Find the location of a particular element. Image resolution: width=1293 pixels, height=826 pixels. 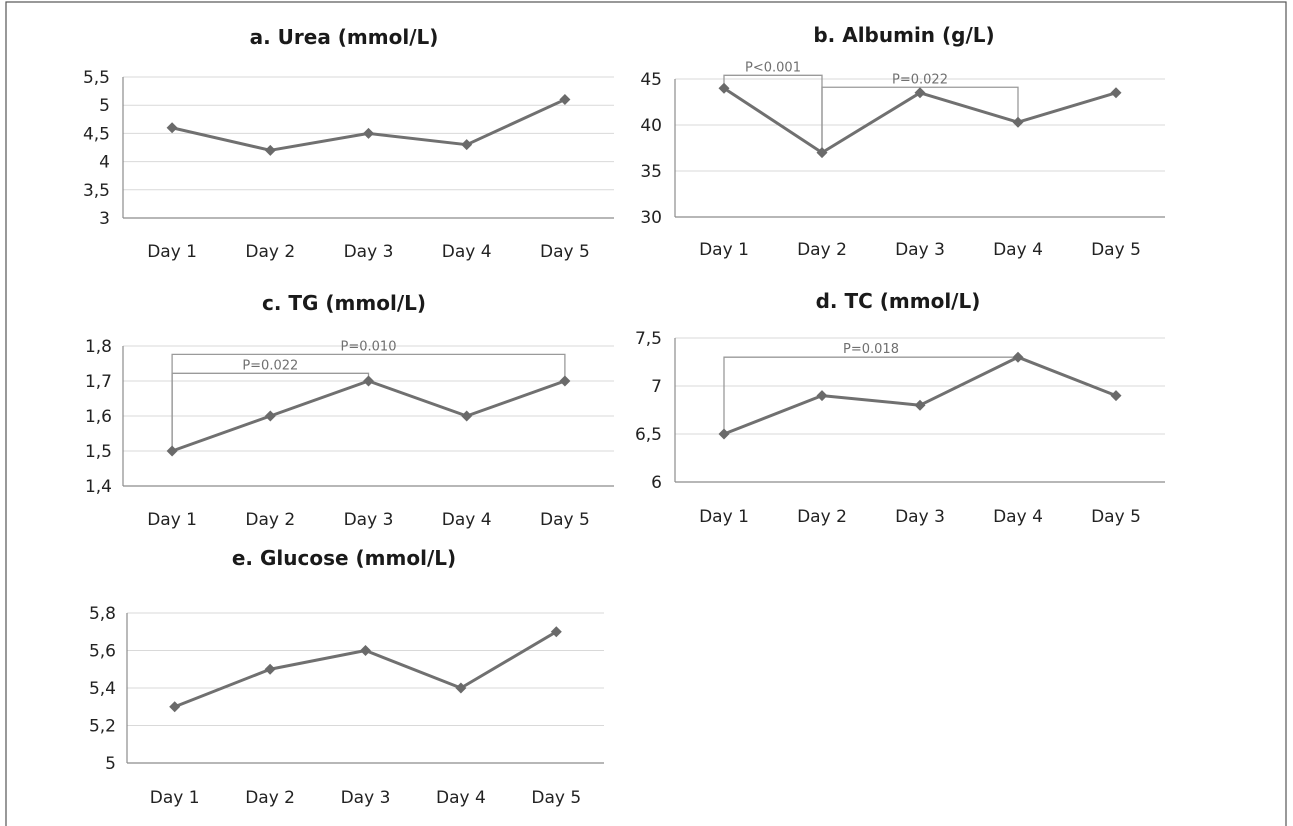

y-tick-label: 1,4 is located at coordinates (98, 487).